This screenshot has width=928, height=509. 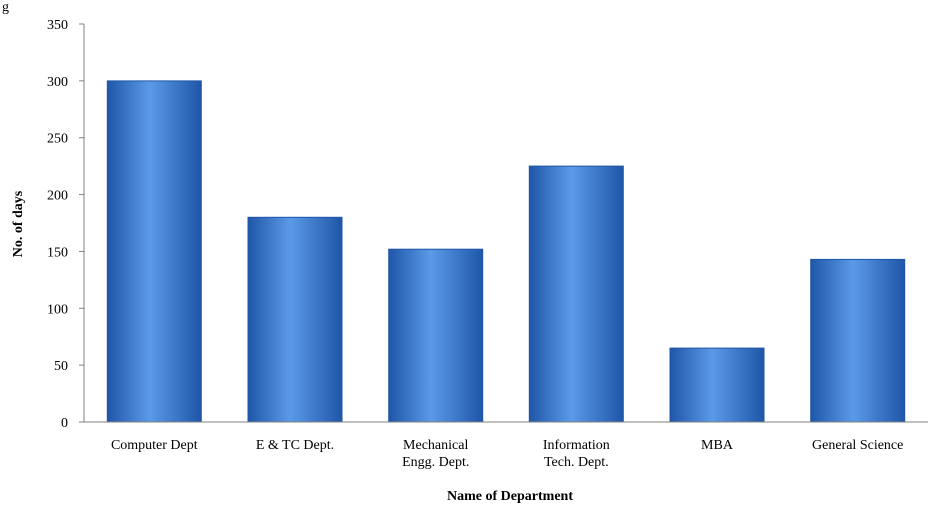 What do you see at coordinates (64, 423) in the screenshot?
I see `y-tick-label-0: 0` at bounding box center [64, 423].